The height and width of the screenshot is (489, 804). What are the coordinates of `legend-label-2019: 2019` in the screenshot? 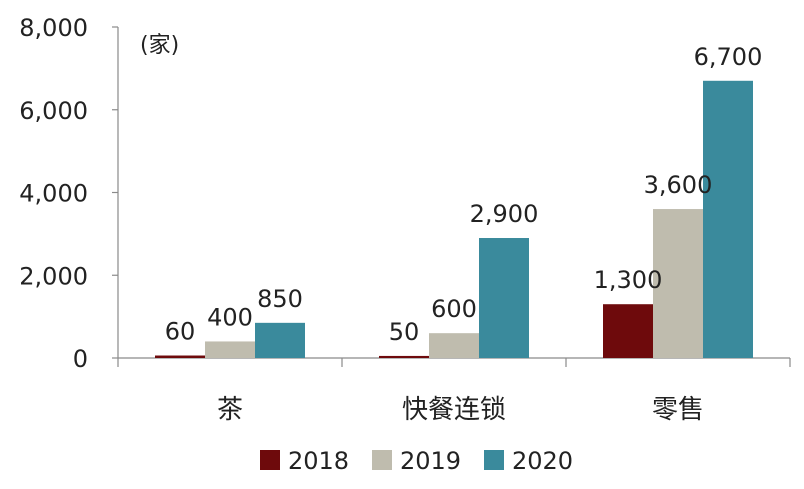 It's located at (430, 461).